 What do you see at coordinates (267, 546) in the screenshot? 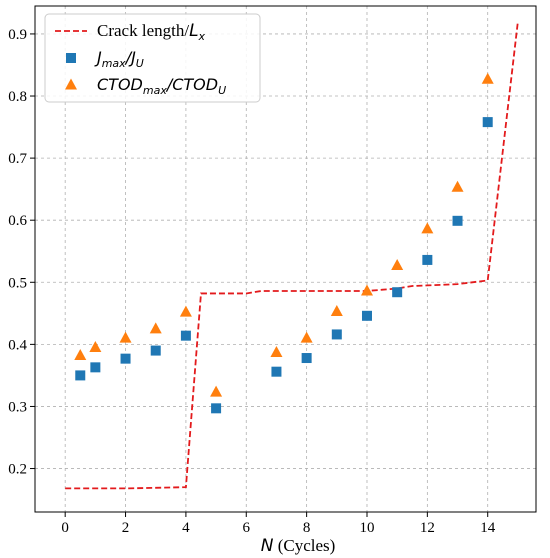
I see `x-axis-var: N` at bounding box center [267, 546].